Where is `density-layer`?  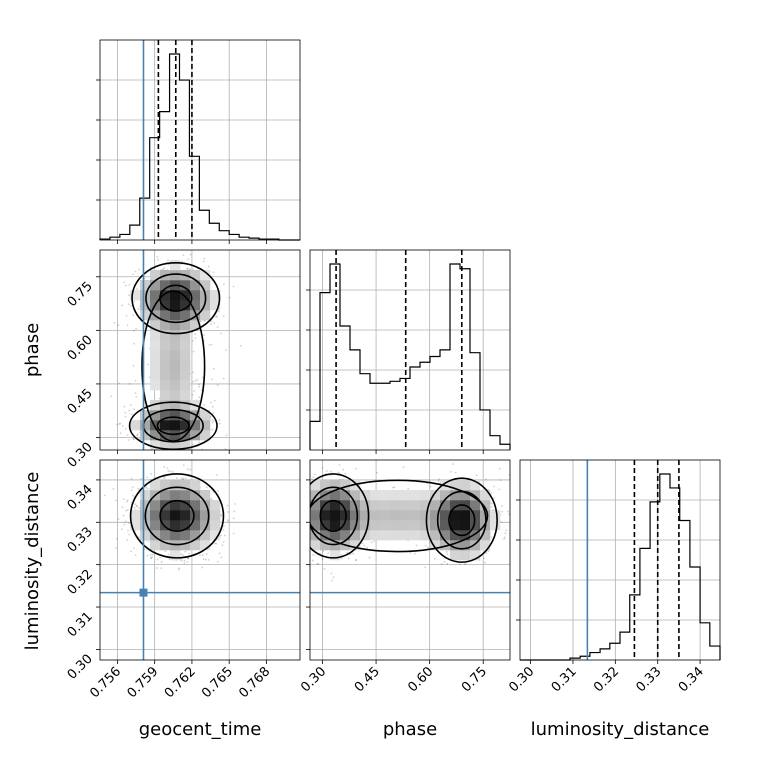 density-layer is located at coordinates (170, 517).